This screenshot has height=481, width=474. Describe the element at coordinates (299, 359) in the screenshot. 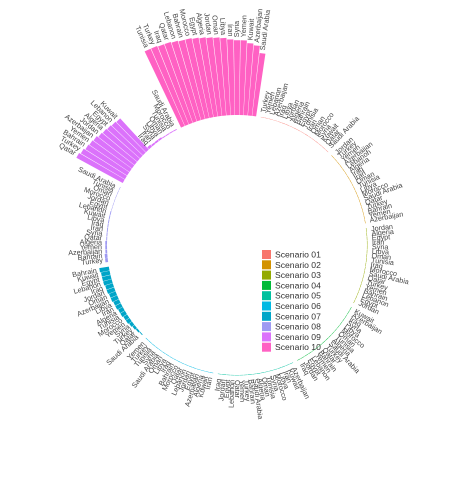

I see `bar-scenario-04-iraq` at that location.